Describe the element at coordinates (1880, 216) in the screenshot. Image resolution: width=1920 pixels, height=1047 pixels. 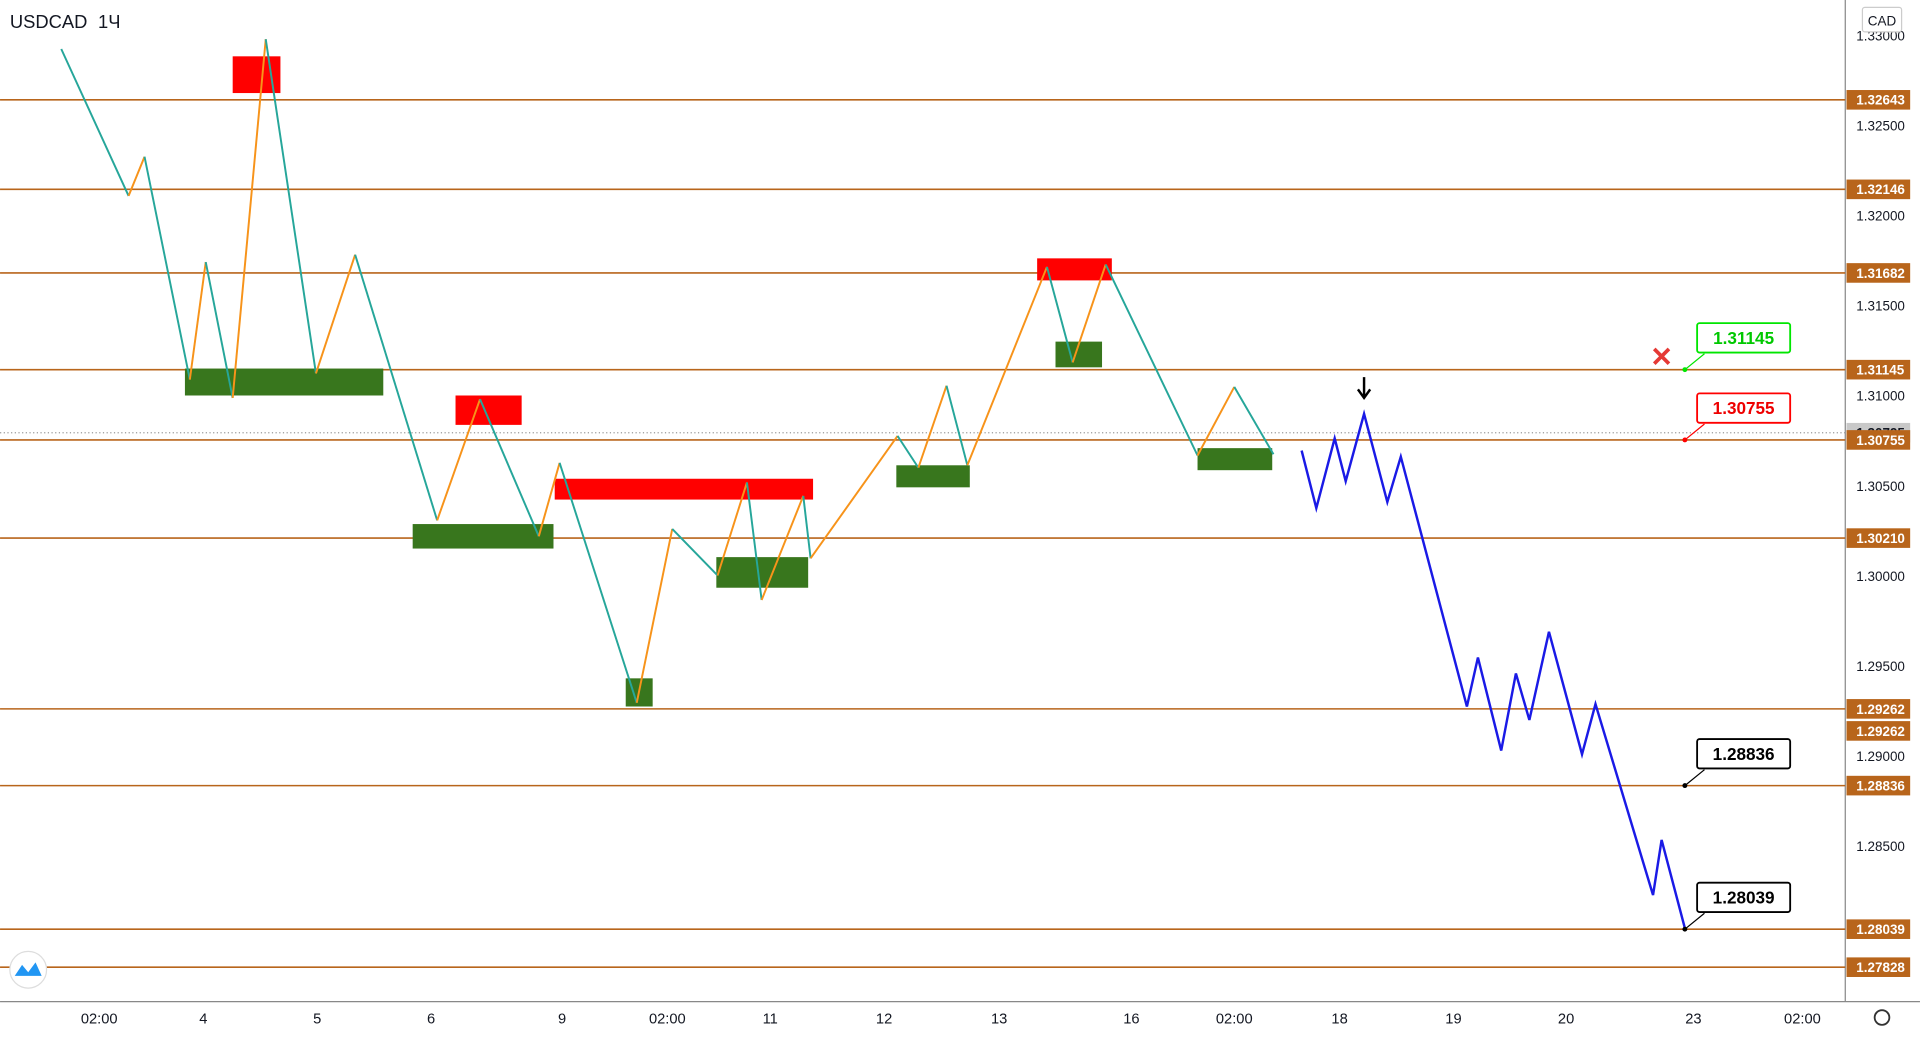
I see `price-tick-label: 1.32000` at that location.